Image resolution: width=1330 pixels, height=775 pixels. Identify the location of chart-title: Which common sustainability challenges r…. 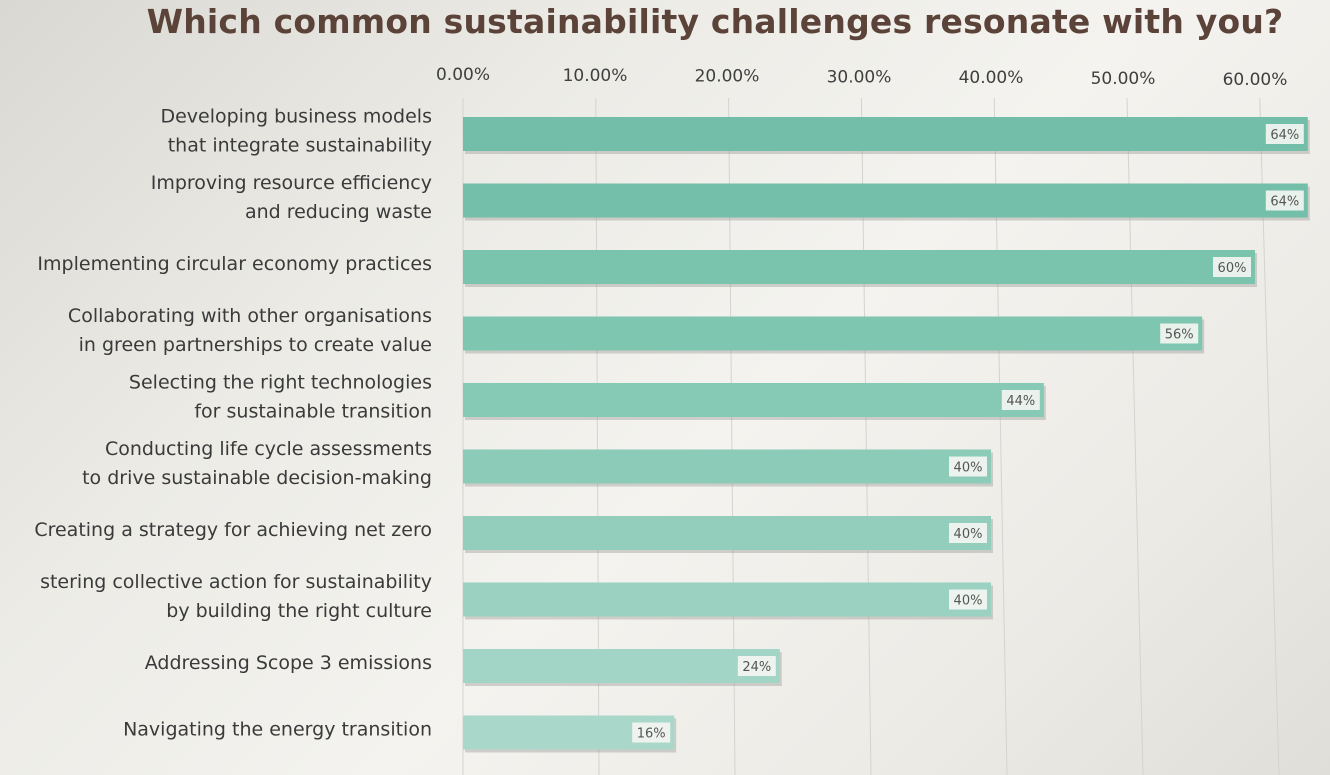
(715, 21).